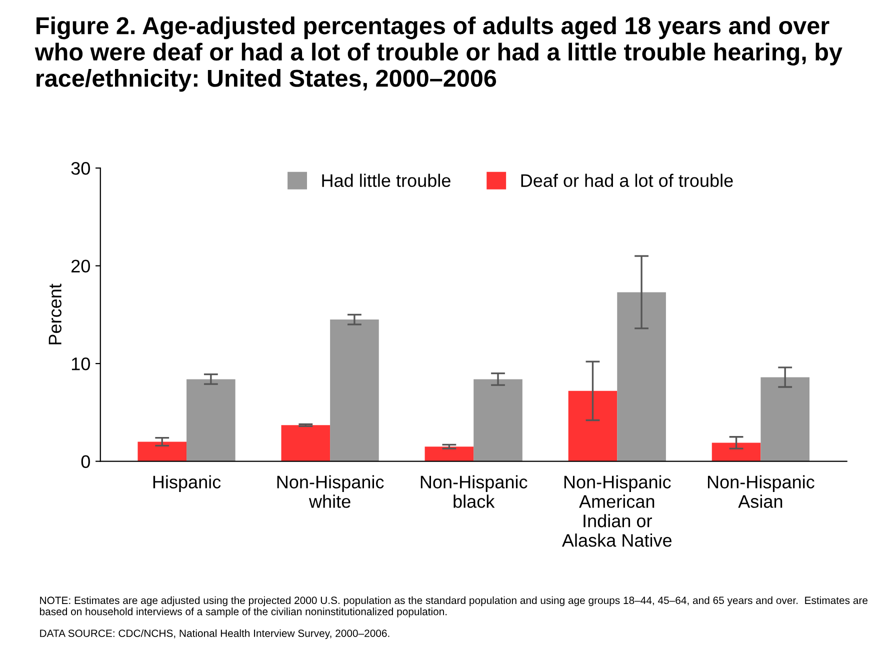  I want to click on legend-label: Had little trouble, so click(386, 181).